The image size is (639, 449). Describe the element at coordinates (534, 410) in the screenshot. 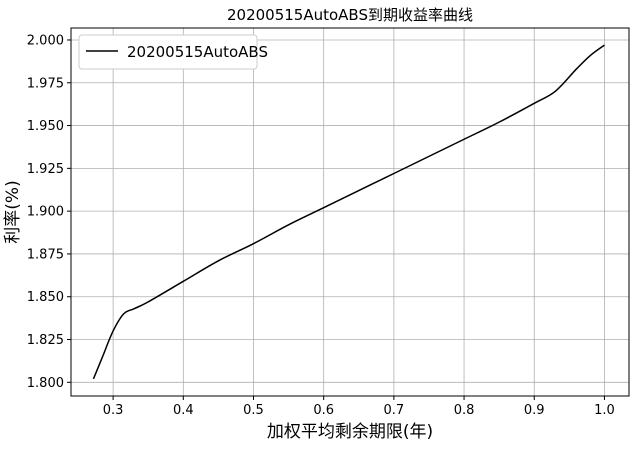

I see `x-tick-label: 0.9` at that location.